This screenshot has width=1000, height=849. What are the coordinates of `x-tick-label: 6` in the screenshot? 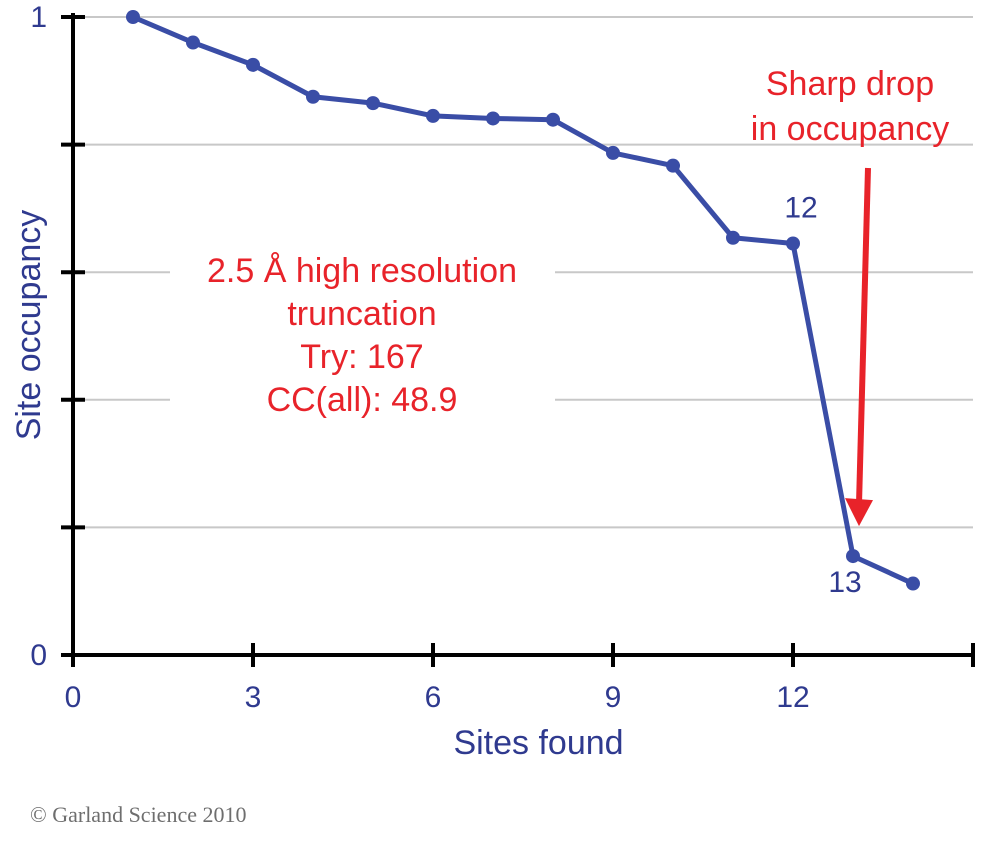 It's located at (433, 697).